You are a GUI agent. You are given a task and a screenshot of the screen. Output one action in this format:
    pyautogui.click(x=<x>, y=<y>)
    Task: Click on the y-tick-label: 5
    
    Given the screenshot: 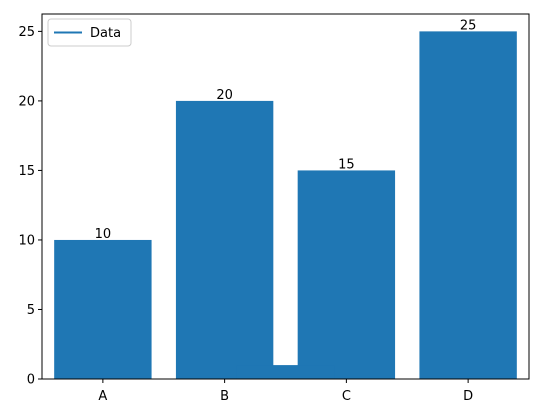 What is the action you would take?
    pyautogui.click(x=31, y=310)
    